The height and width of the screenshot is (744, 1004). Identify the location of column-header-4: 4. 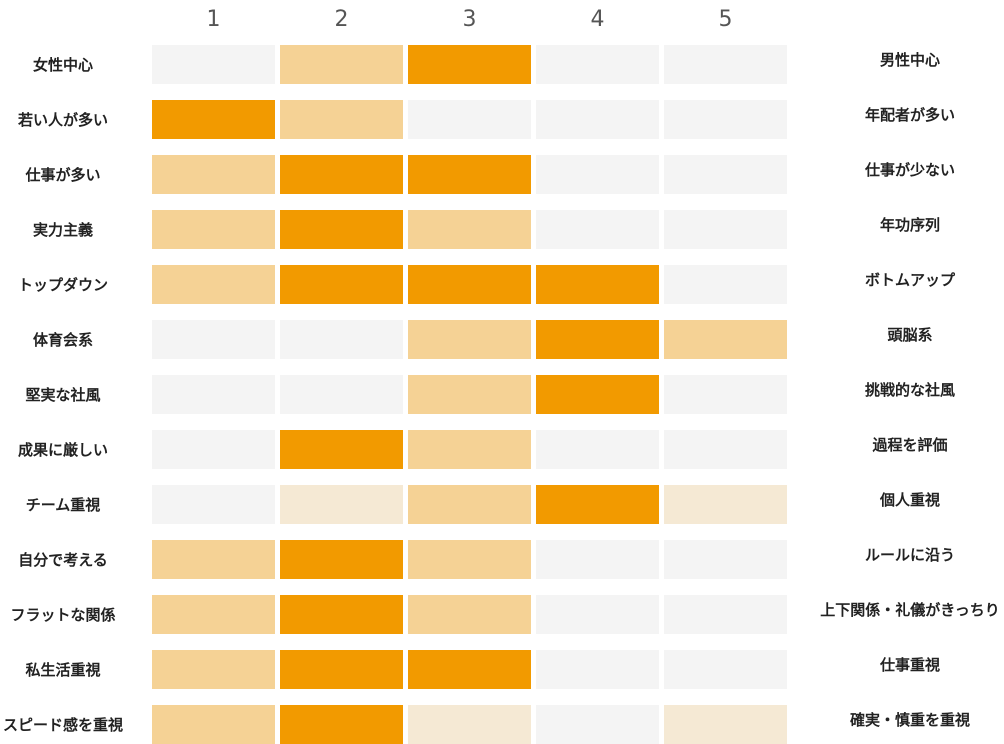
(598, 19).